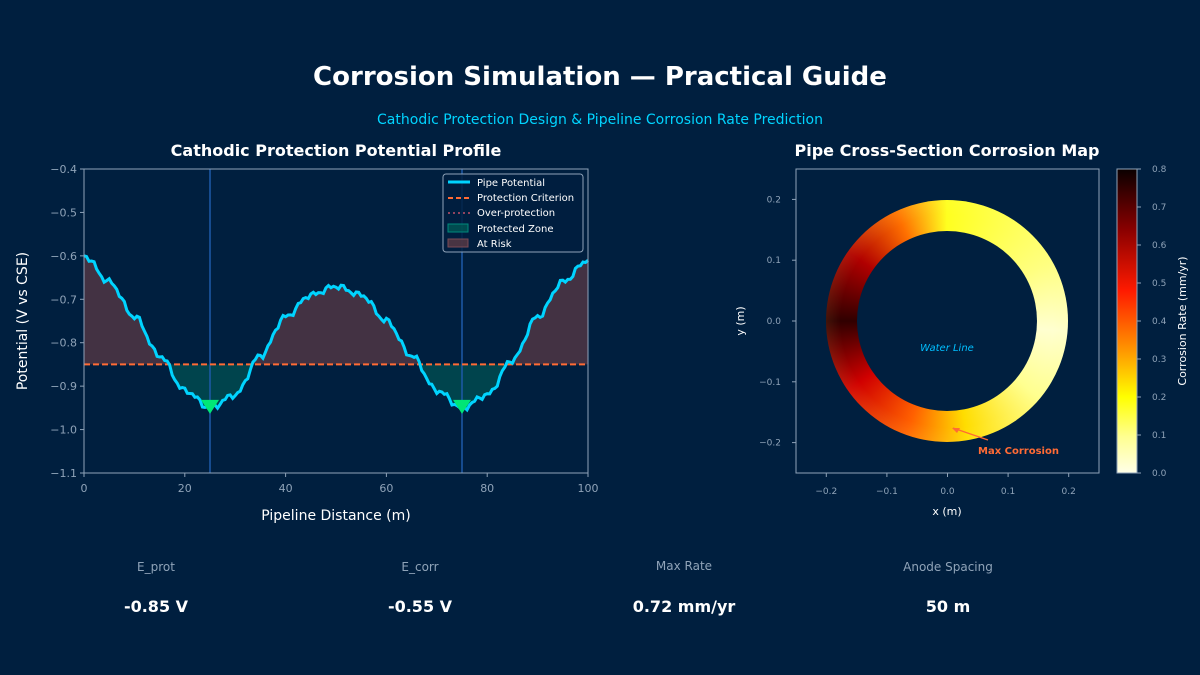 This screenshot has height=675, width=1200. I want to click on legend-item: At Risk, so click(494, 244).